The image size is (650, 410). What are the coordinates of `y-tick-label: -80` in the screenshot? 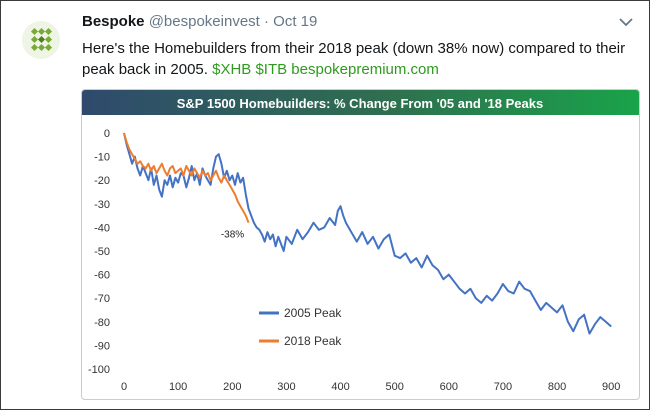 It's located at (102, 323).